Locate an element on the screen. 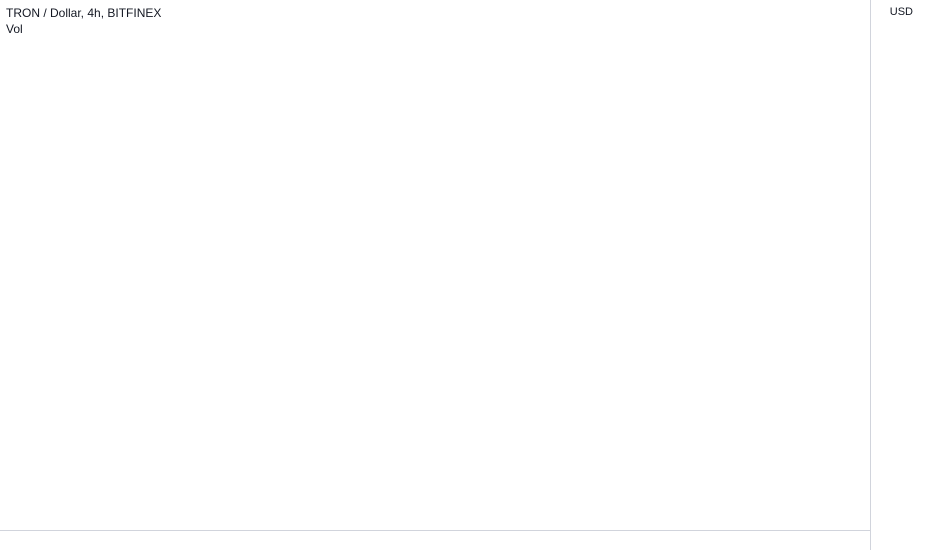  volume-label: Vol is located at coordinates (14, 29).